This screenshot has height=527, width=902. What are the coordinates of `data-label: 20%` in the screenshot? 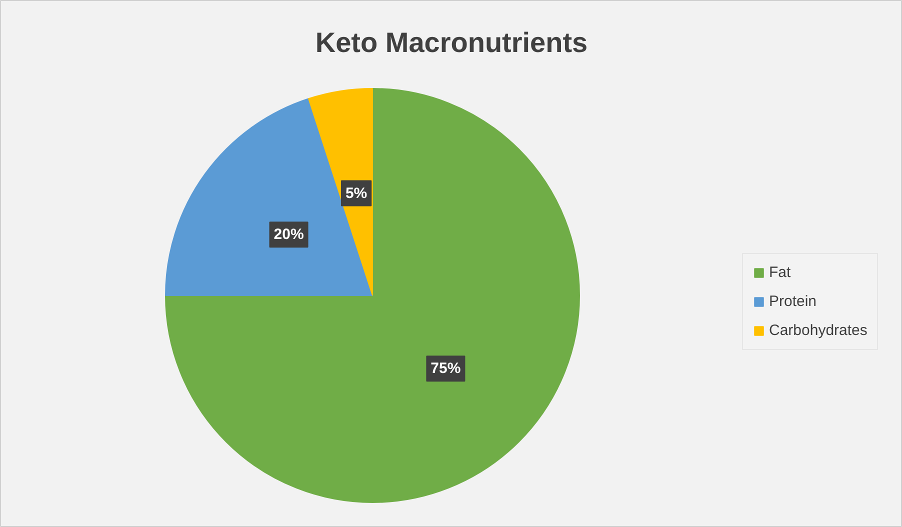 It's located at (289, 235).